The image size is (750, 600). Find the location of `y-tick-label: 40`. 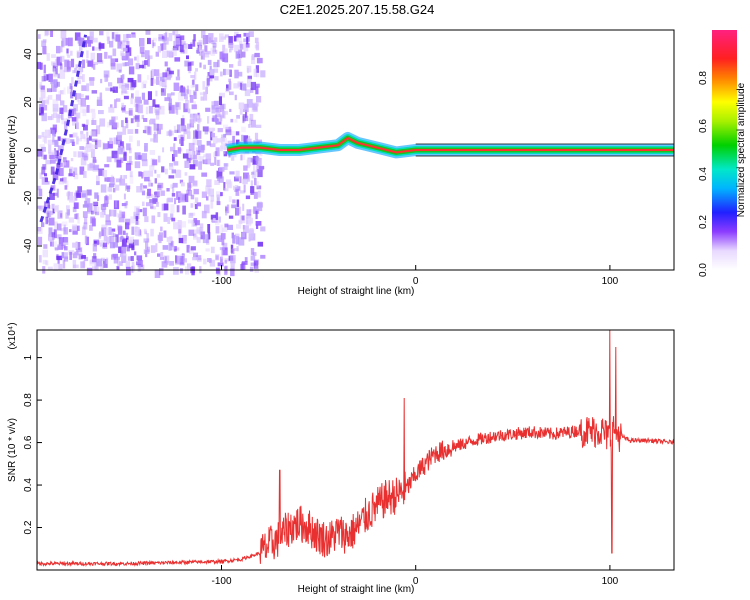

y-tick-label: 40 is located at coordinates (28, 54).